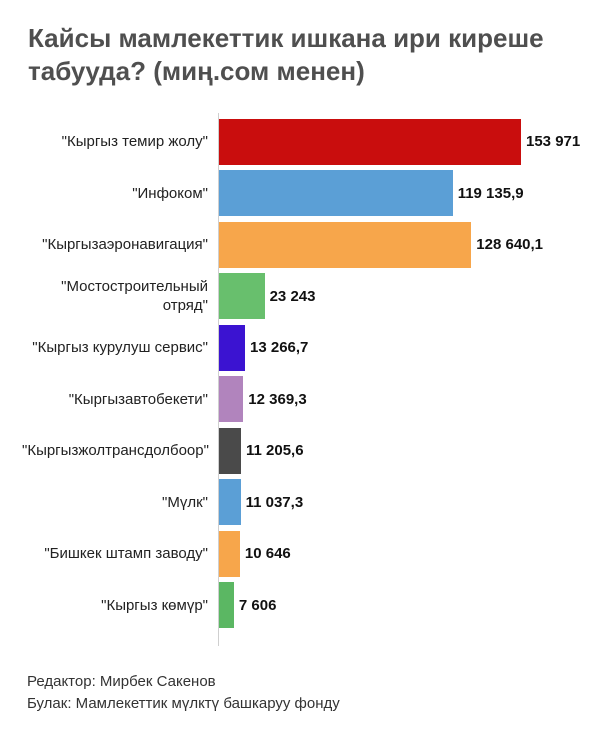 This screenshot has height=733, width=600. Describe the element at coordinates (257, 605) in the screenshot. I see `value-label: 7 606` at that location.